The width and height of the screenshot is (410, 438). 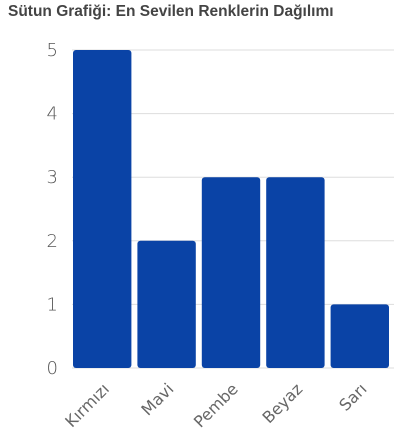 I want to click on y-tick-label: 0, so click(x=52, y=368).